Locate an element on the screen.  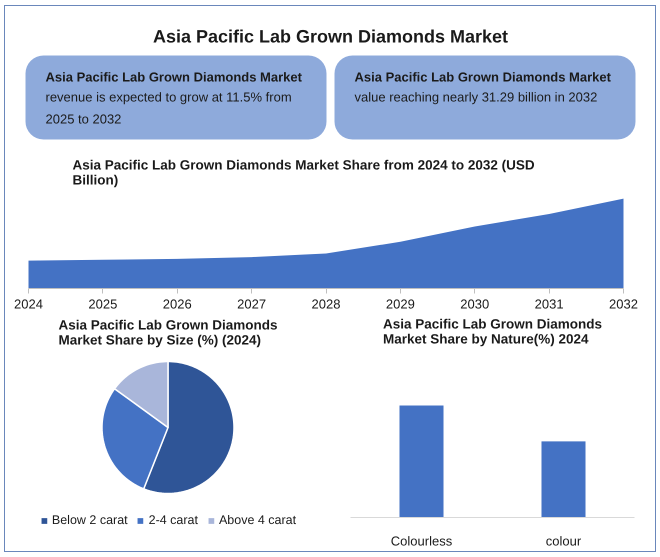
x-tick-label: 2027 is located at coordinates (251, 304).